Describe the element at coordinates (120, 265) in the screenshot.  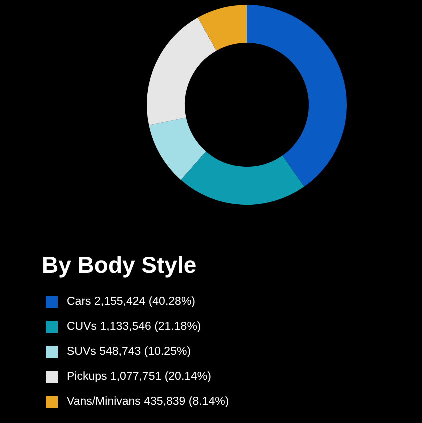
I see `legend-title: By Body Style` at that location.